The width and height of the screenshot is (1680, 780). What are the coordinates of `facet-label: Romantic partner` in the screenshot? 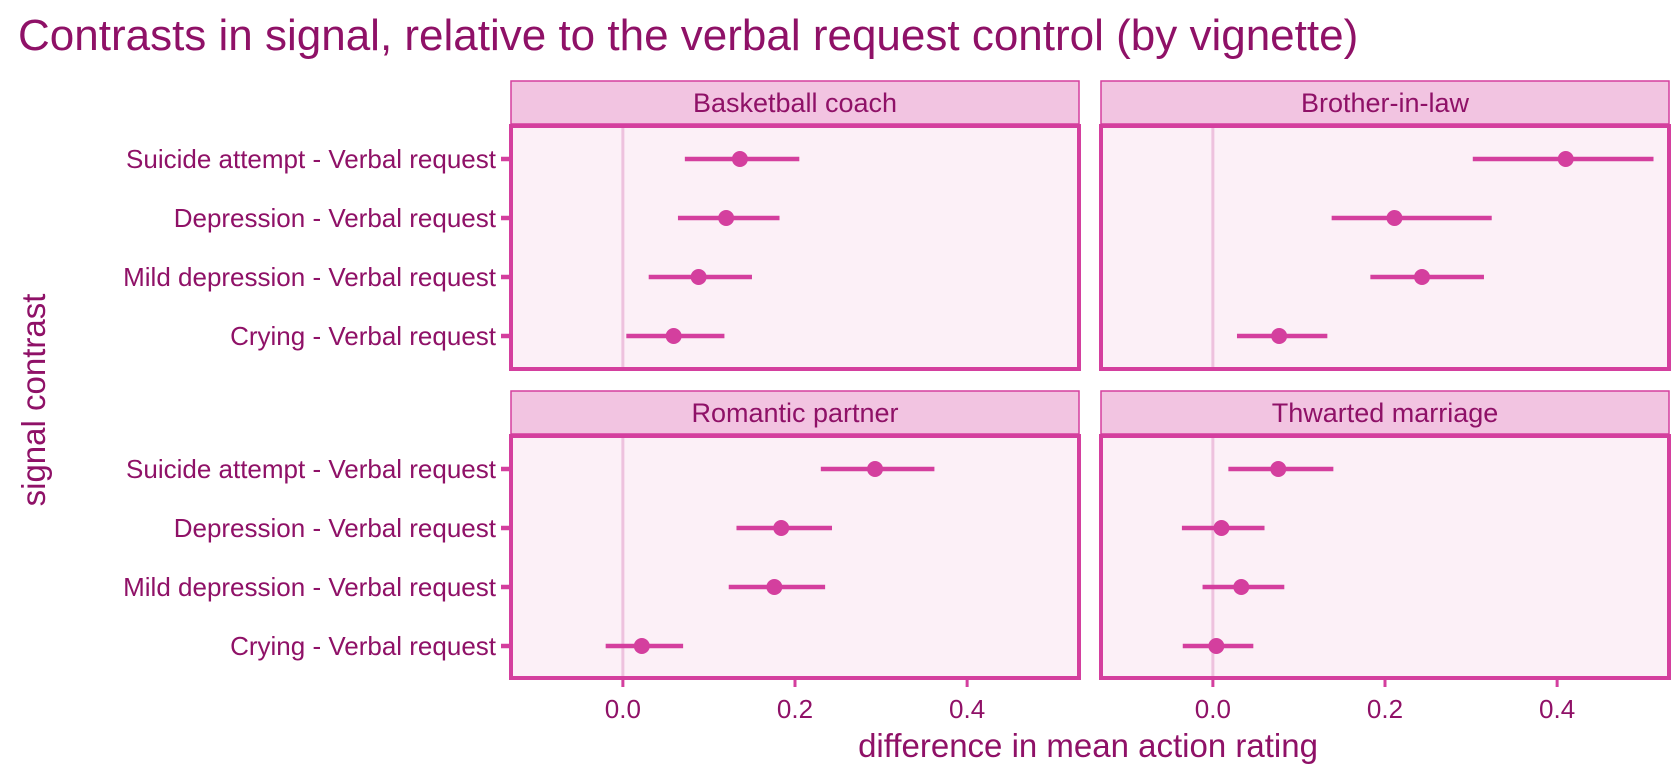 It's located at (794, 413).